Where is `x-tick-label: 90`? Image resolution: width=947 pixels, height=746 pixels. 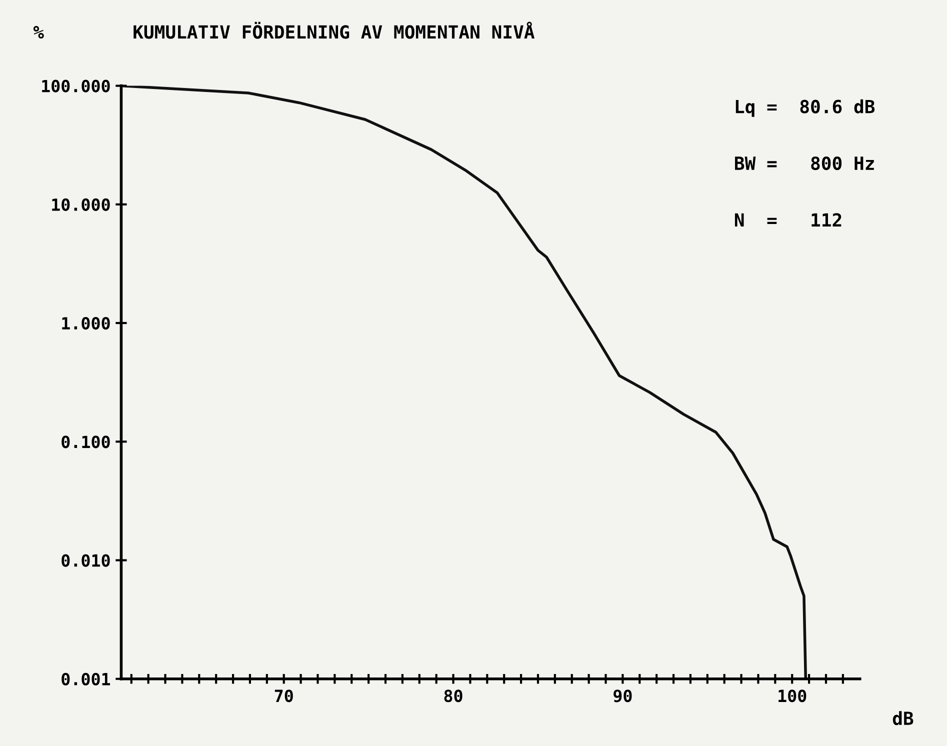 x-tick-label: 90 is located at coordinates (623, 696).